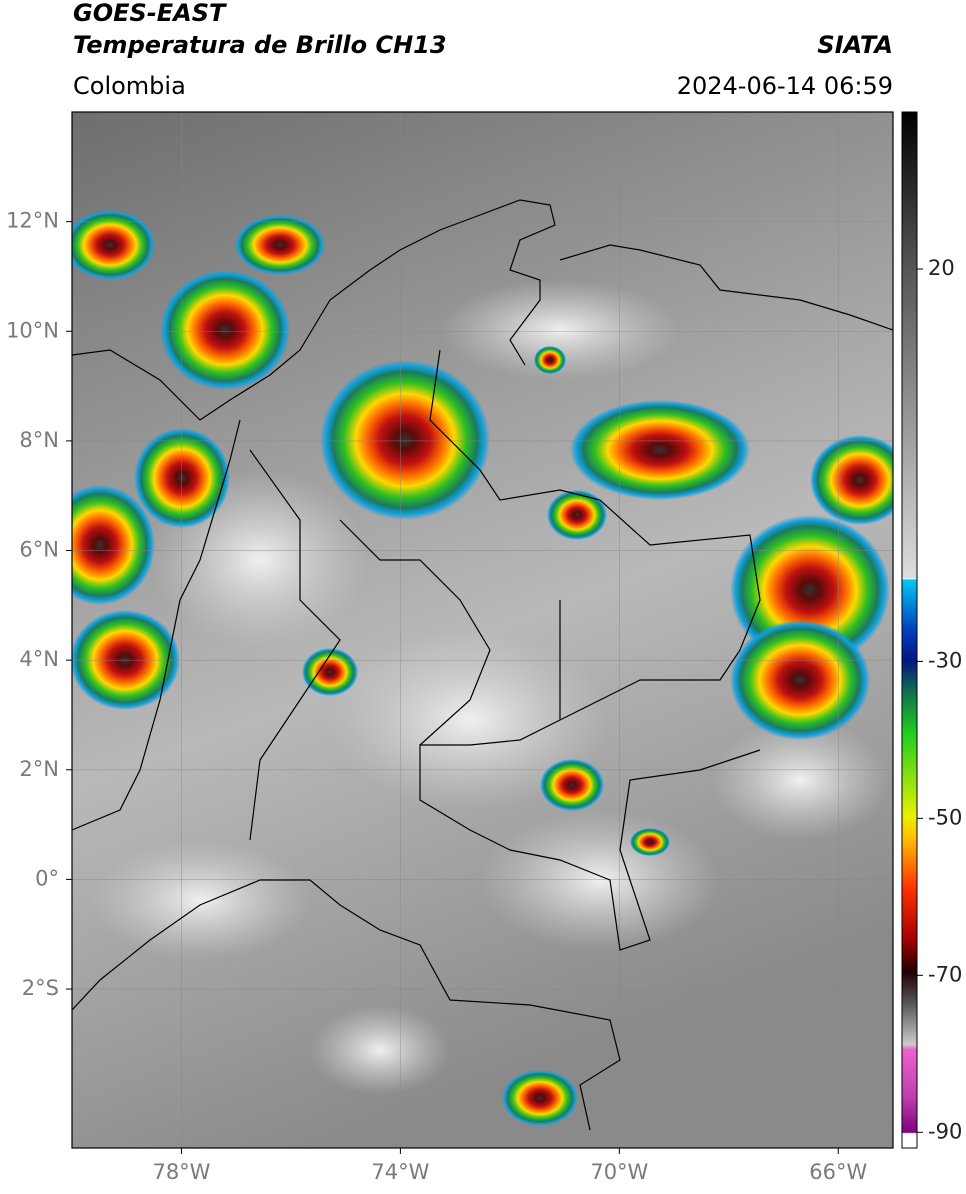 This screenshot has height=1194, width=966. What do you see at coordinates (40, 988) in the screenshot?
I see `y-tick-label: 2°S` at bounding box center [40, 988].